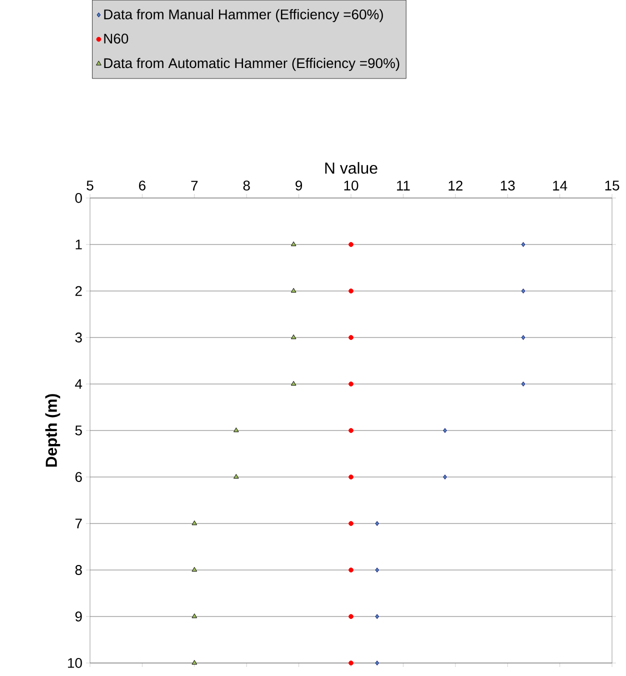  What do you see at coordinates (299, 185) in the screenshot?
I see `x-tick-label: 9` at bounding box center [299, 185].